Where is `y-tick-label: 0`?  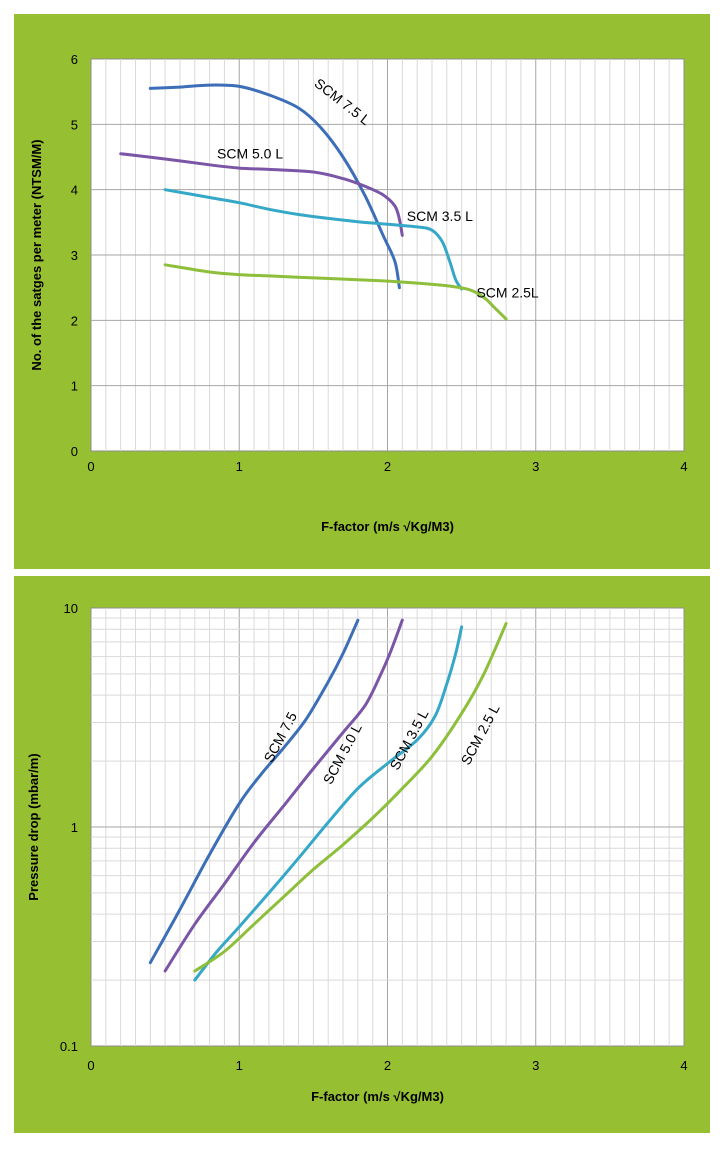 y-tick-label: 0 is located at coordinates (74, 451).